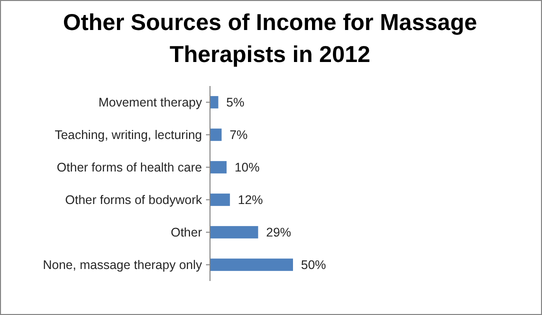 The image size is (542, 315). Describe the element at coordinates (122, 265) in the screenshot. I see `y-tick-label: None, massage therapy only` at that location.